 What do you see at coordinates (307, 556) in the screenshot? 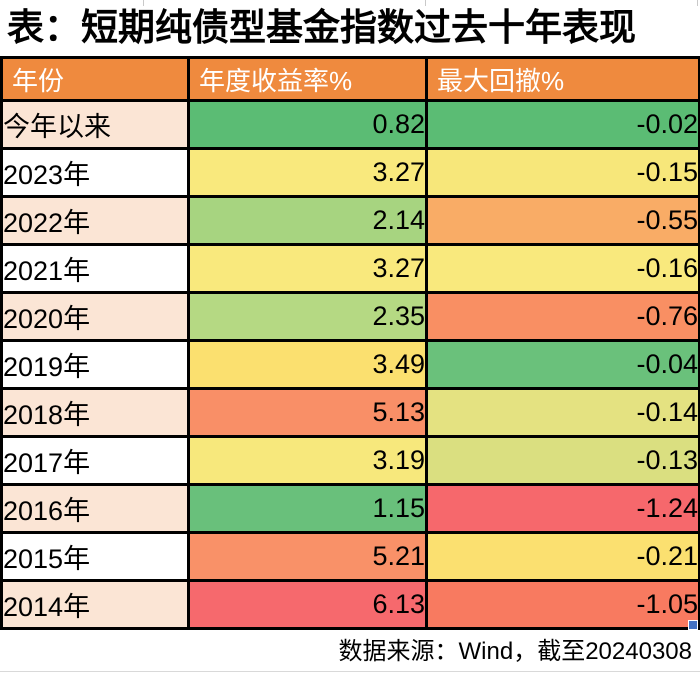
I see `return-cell: 5.21` at bounding box center [307, 556].